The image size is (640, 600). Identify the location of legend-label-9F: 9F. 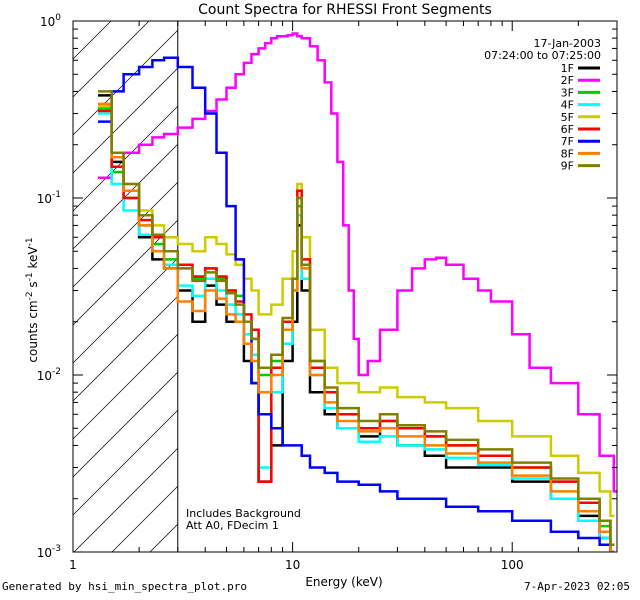
(567, 166).